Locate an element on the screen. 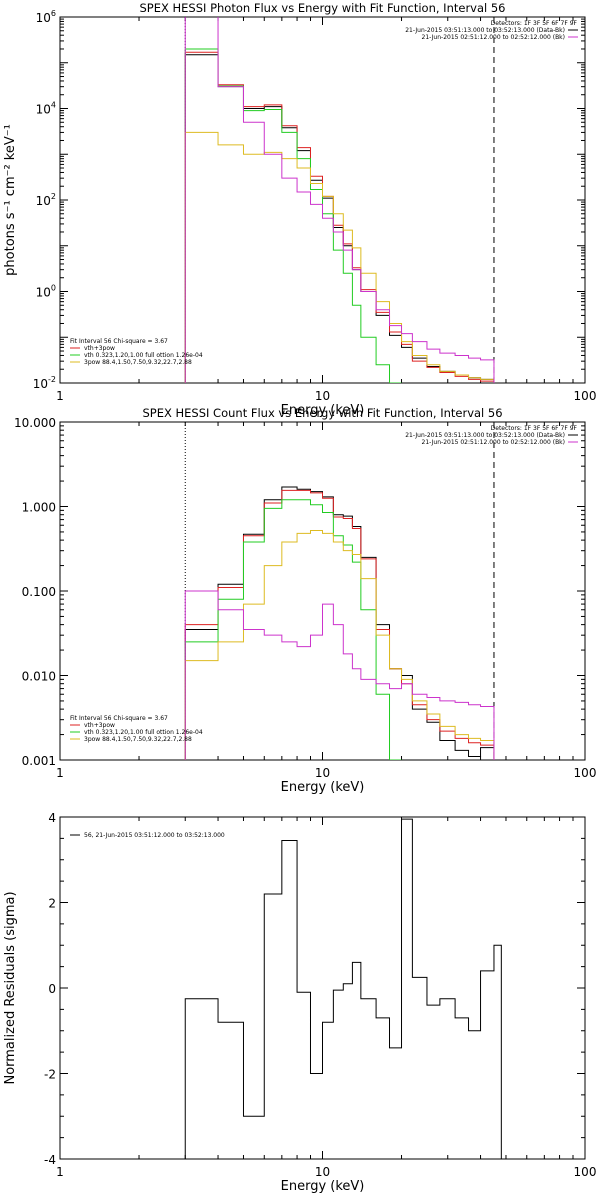 Image resolution: width=600 pixels, height=1200 pixels. y-axis-label: photons s⁻¹ cm⁻² keV⁻¹ is located at coordinates (10, 200).